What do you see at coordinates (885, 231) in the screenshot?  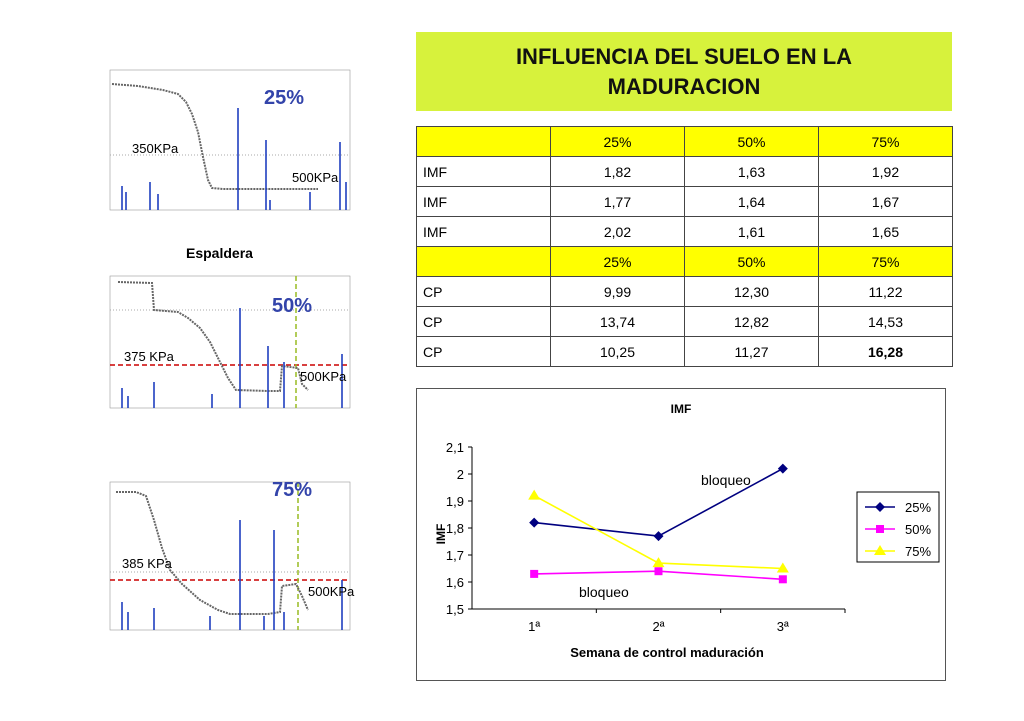 I see `table-cell: 1,65` at bounding box center [885, 231].